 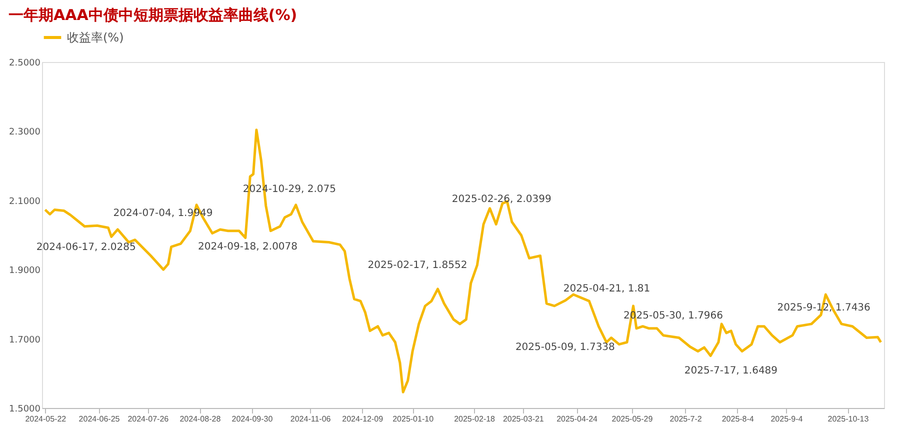 I want to click on x-tick-label: 2025-05-29, so click(x=633, y=419).